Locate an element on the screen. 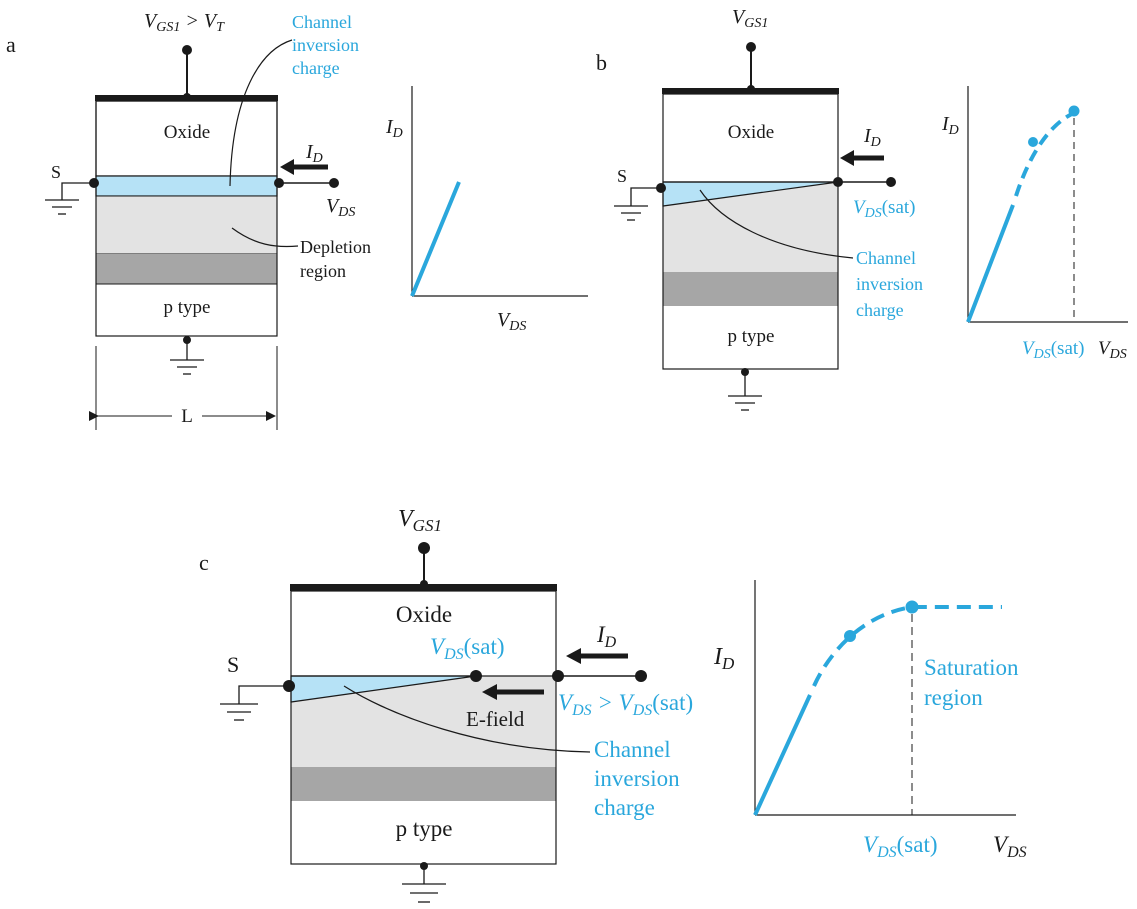 The image size is (1137, 909). efield-label-c: E-field is located at coordinates (495, 719).